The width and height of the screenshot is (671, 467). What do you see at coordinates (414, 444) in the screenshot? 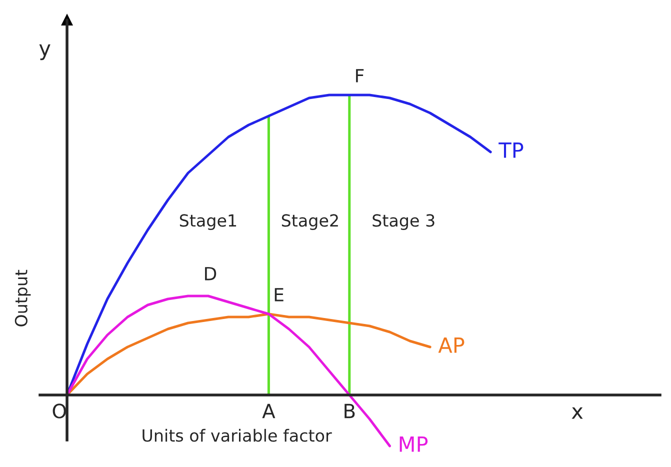
I see `series-label: MP` at bounding box center [414, 444].